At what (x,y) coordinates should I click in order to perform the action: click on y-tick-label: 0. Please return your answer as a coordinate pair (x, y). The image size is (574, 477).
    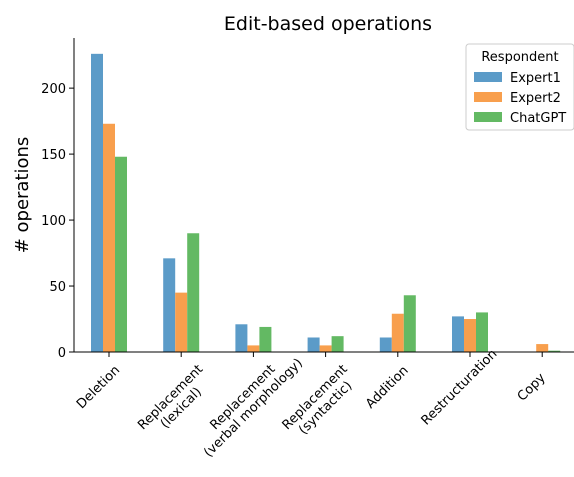
    Looking at the image, I should click on (62, 353).